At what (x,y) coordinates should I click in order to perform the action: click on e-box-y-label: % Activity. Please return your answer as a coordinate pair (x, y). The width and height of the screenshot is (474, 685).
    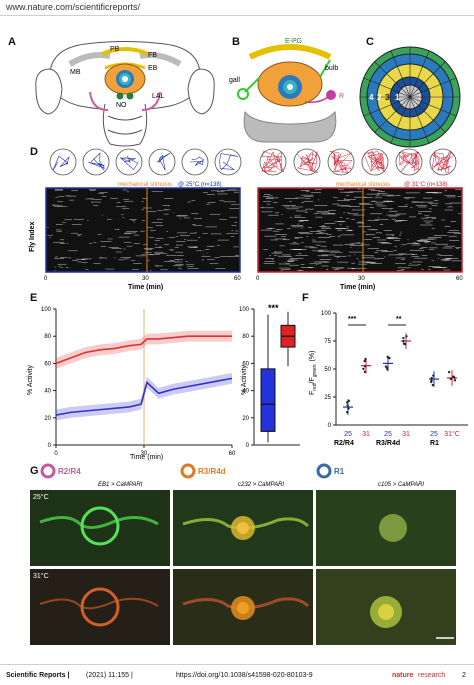
    Looking at the image, I should click on (244, 380).